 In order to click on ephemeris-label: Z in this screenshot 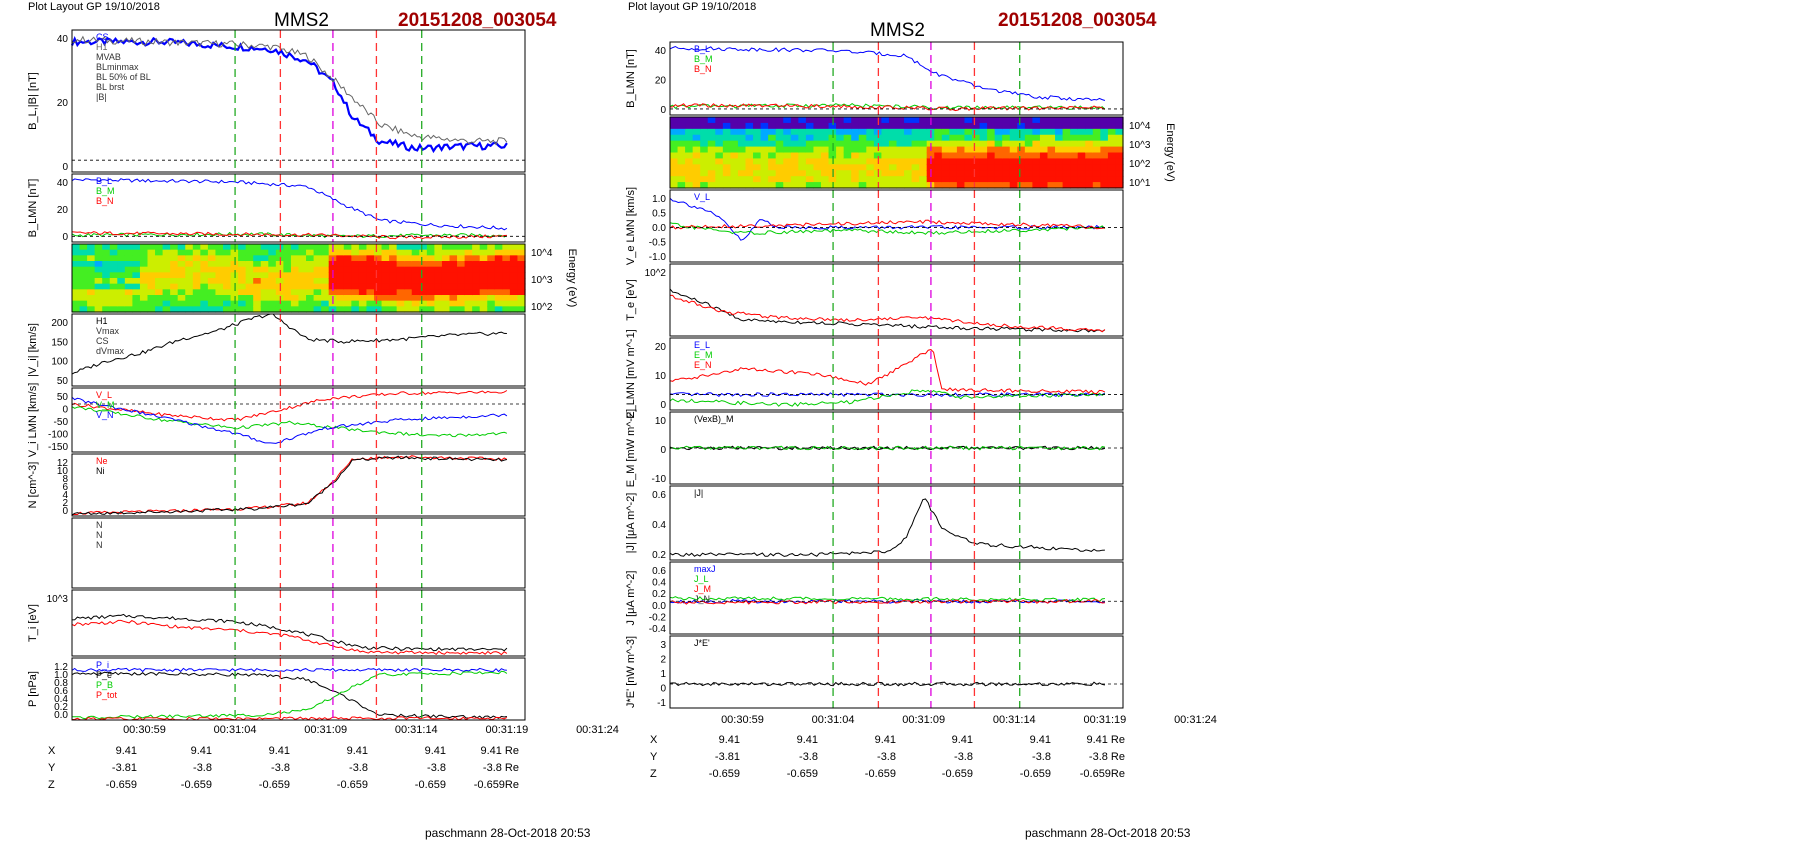, I will do `click(51, 785)`.